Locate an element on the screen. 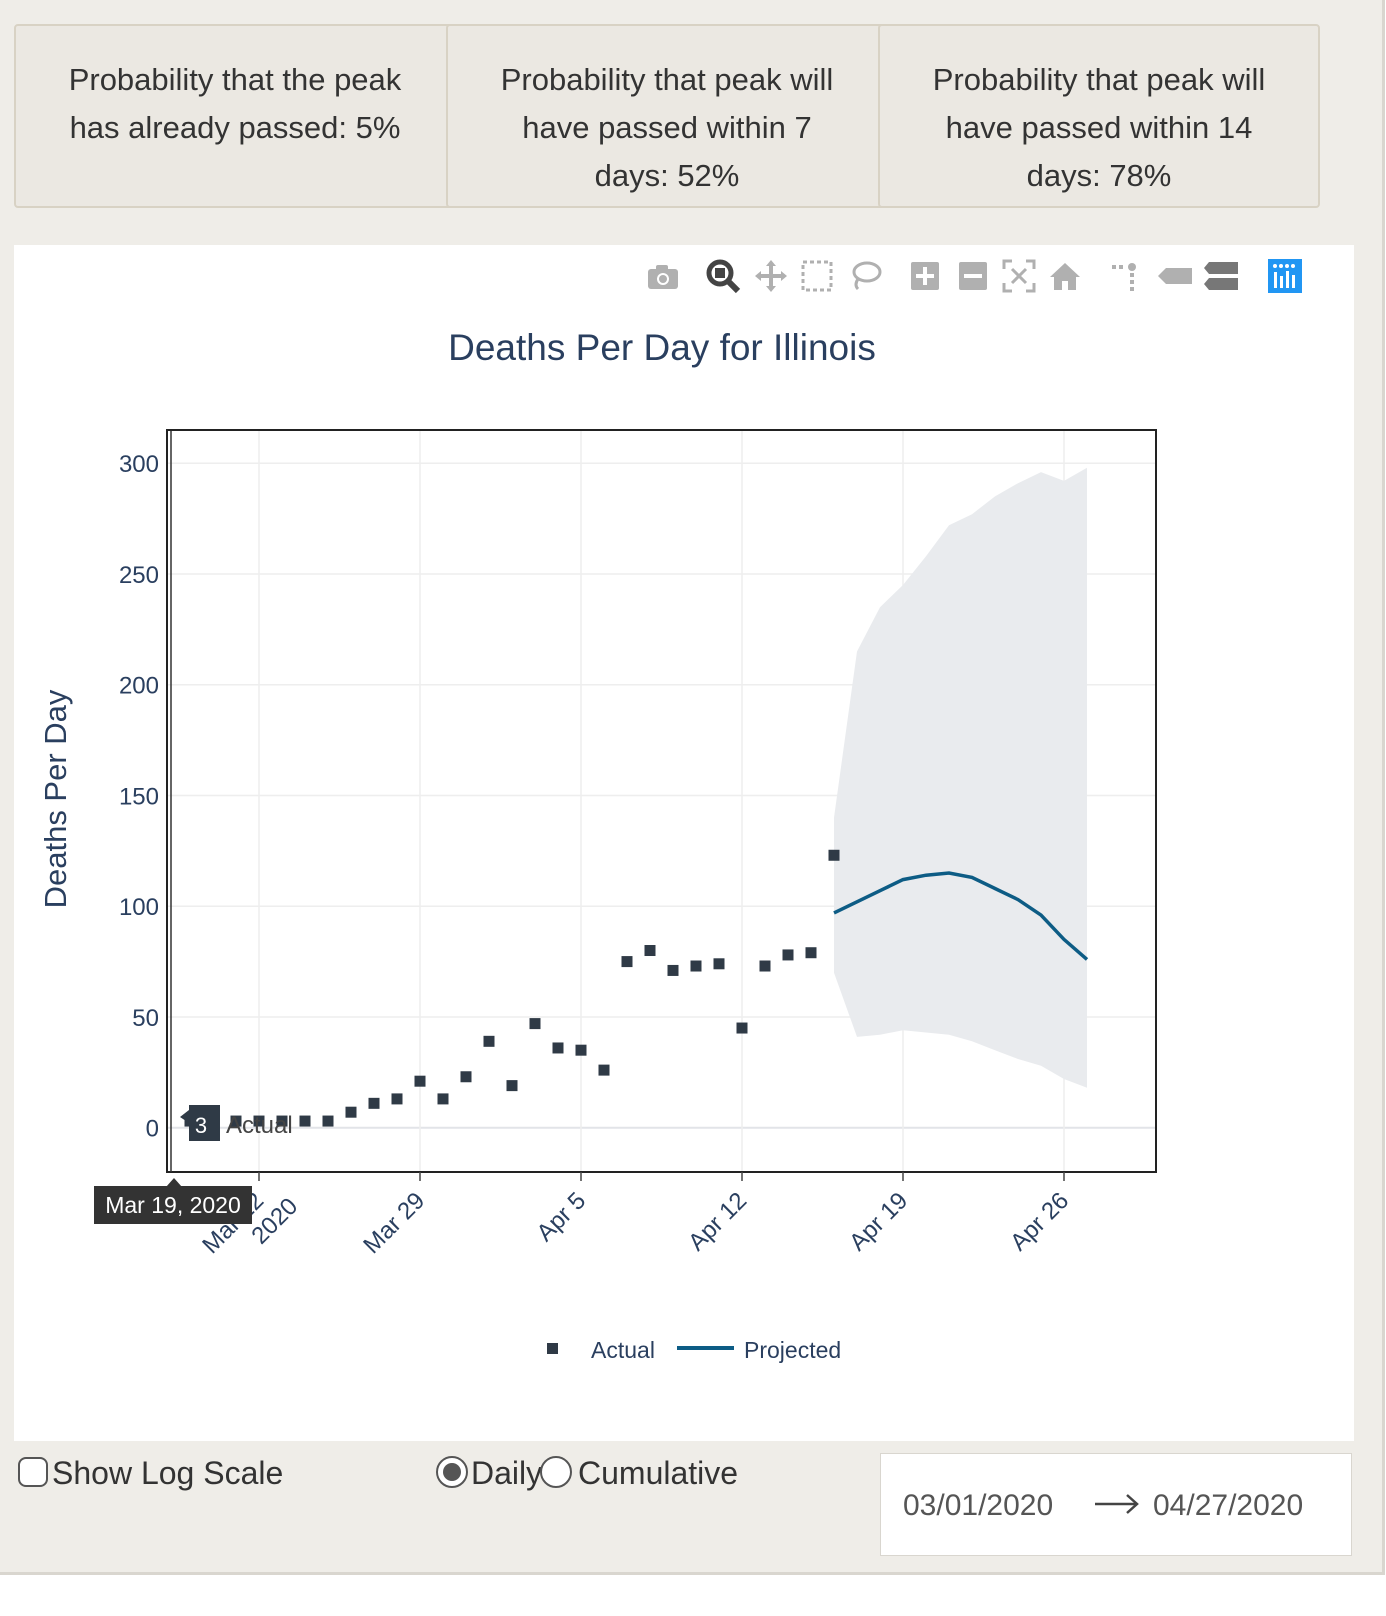  zoom-in-icon is located at coordinates (925, 276).